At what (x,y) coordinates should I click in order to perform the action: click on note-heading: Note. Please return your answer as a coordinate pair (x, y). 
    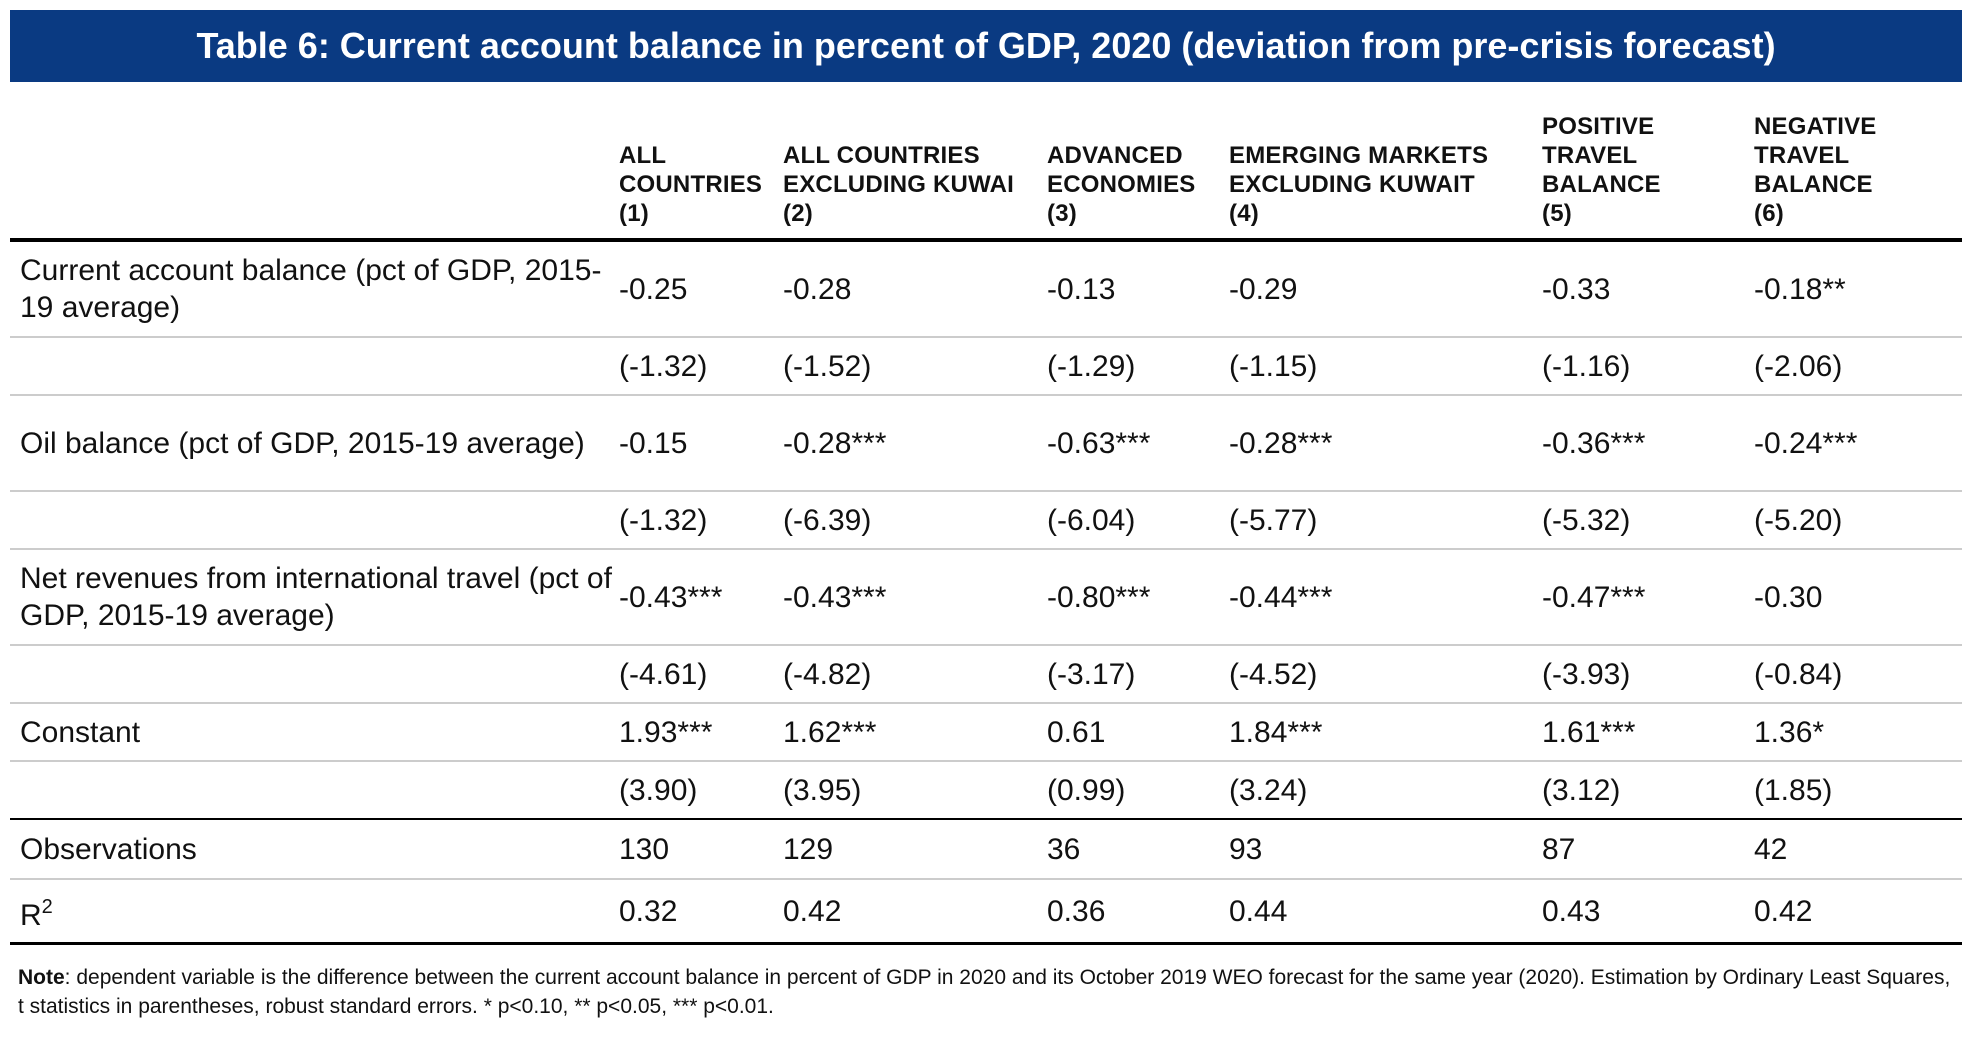
    Looking at the image, I should click on (41, 977).